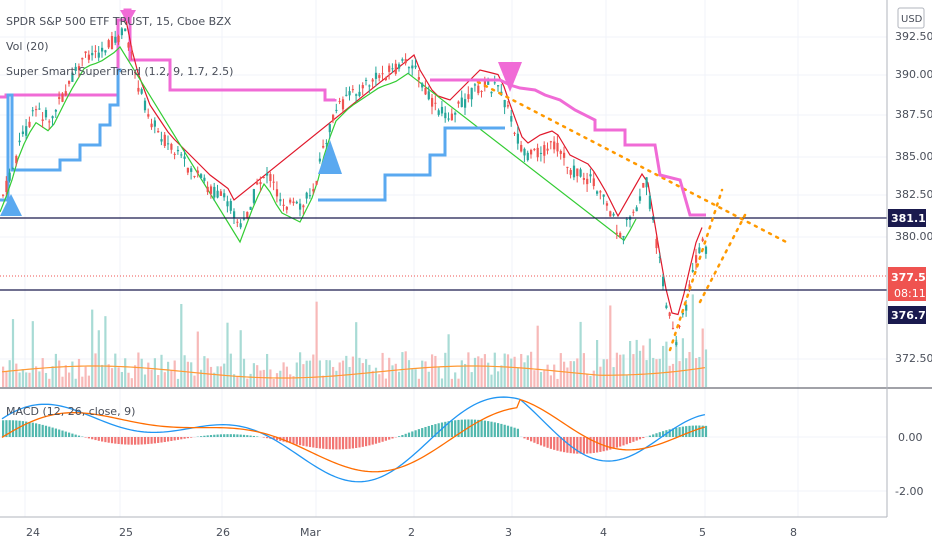 Image resolution: width=932 pixels, height=550 pixels. I want to click on macd-line, so click(353, 439).